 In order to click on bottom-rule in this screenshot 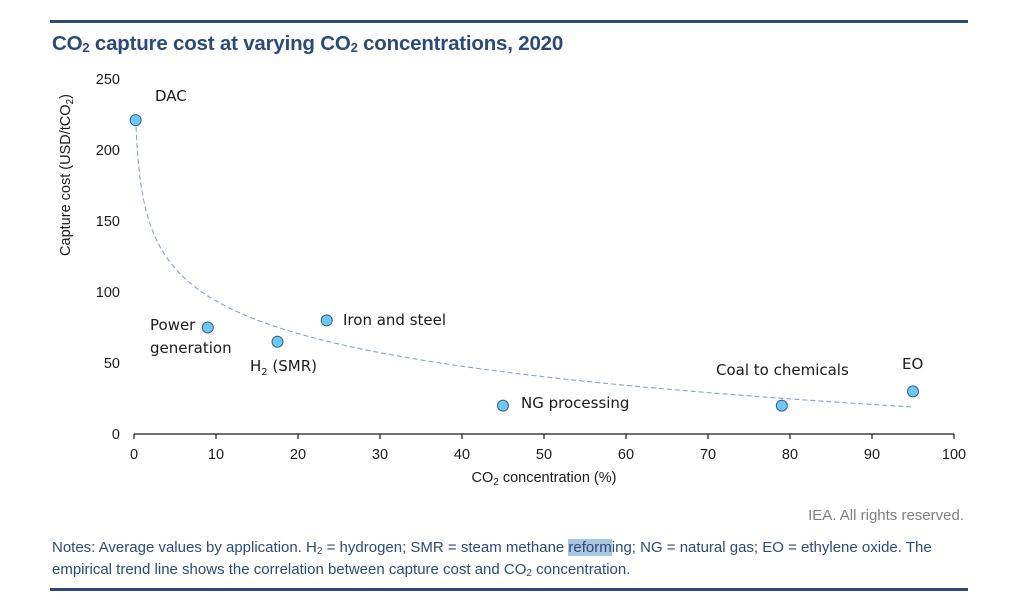, I will do `click(509, 589)`.